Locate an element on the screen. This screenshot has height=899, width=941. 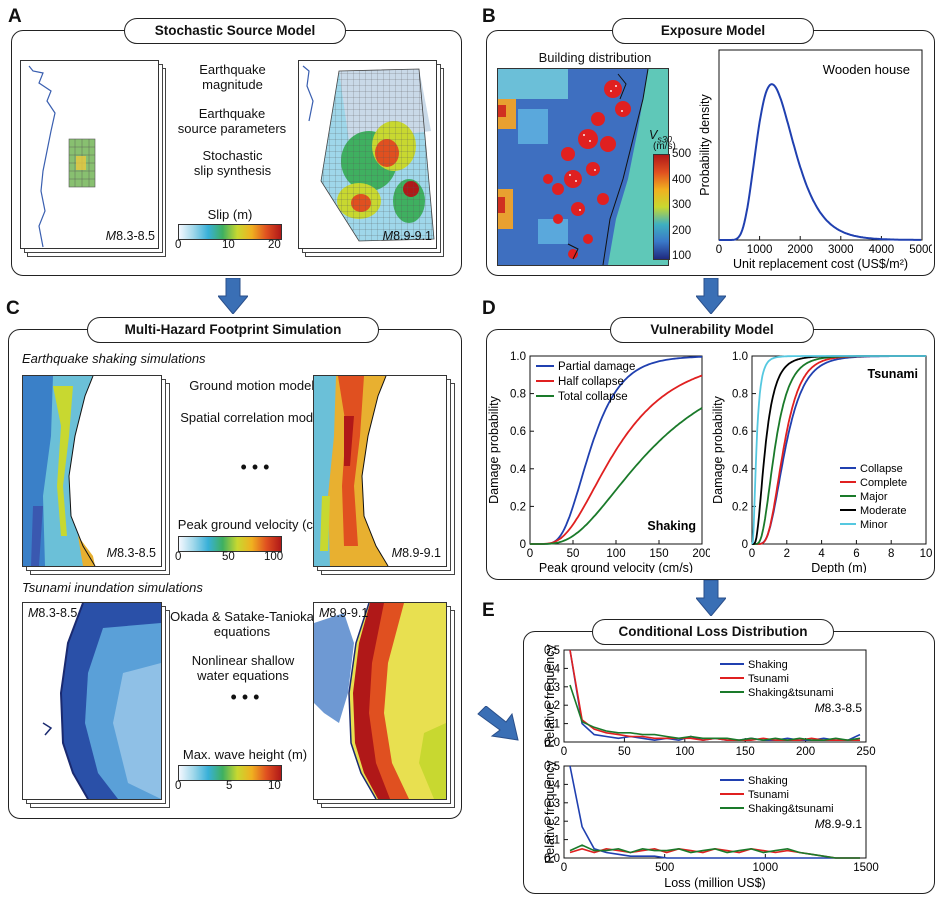
vs30-tick: 100 is located at coordinates (682, 256).